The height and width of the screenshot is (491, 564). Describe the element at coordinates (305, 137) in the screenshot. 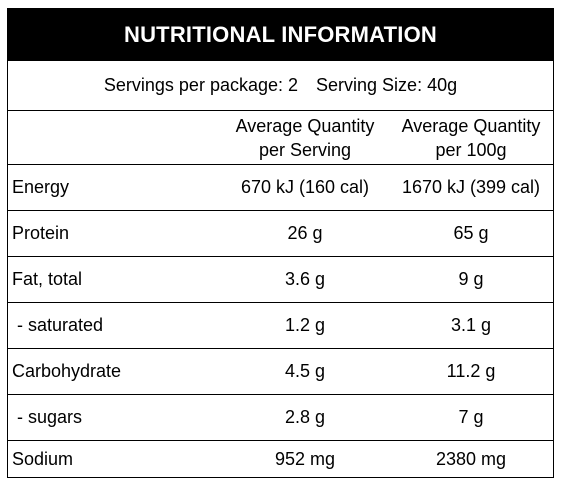

I see `column-header-per-serving: Average Quantity per Serving` at that location.